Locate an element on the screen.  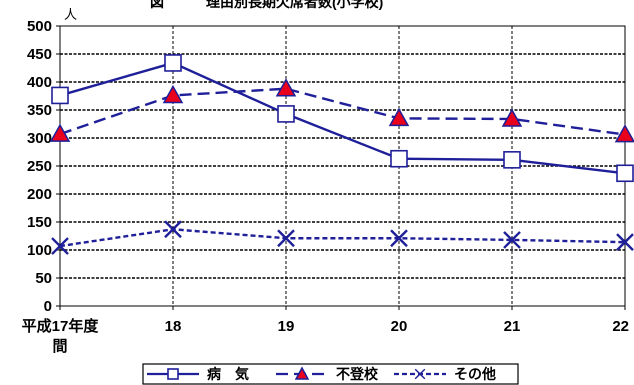
legend-label-2: 不登校 is located at coordinates (357, 374).